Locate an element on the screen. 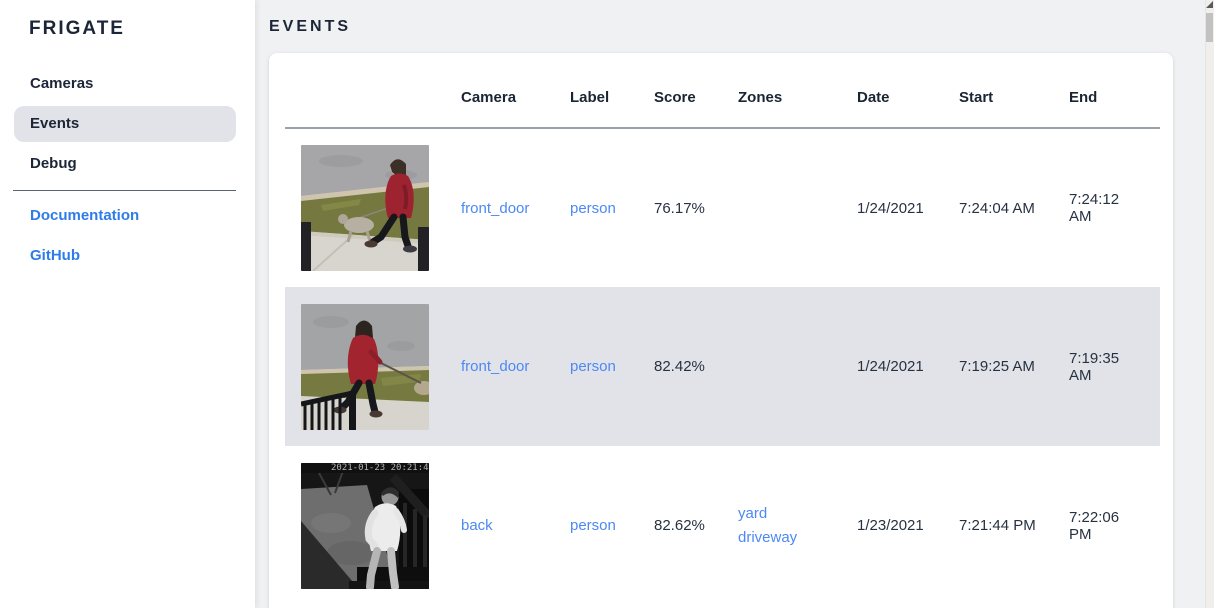 Image resolution: width=1214 pixels, height=608 pixels. column-header-thumbnail is located at coordinates (365, 90).